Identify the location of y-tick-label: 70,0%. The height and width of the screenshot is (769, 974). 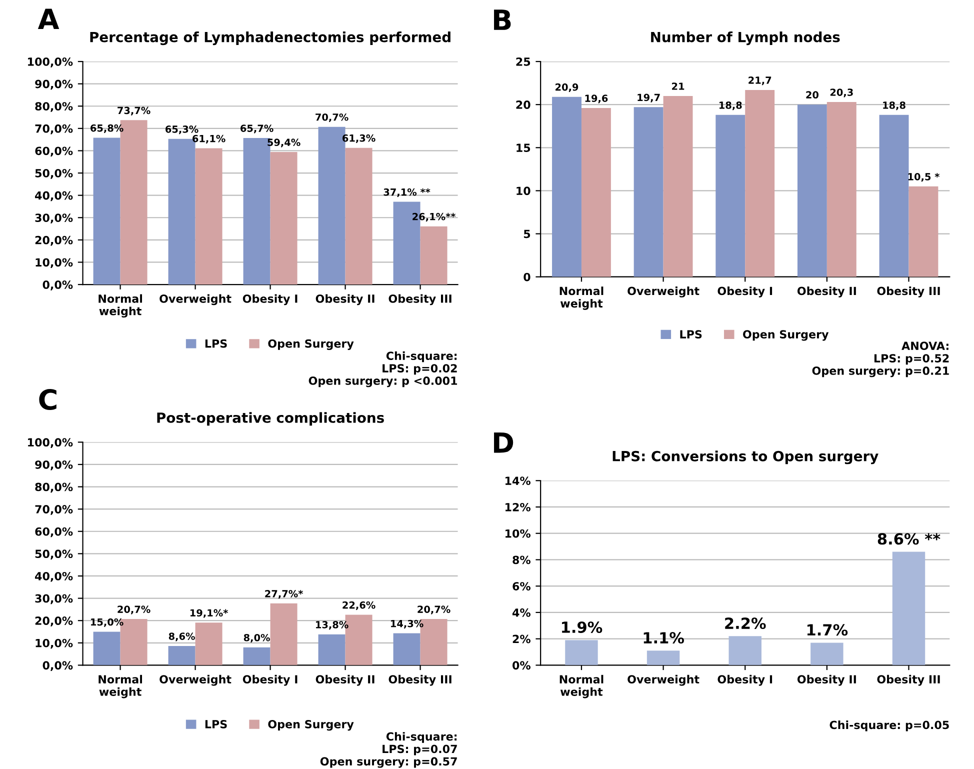
(54, 129).